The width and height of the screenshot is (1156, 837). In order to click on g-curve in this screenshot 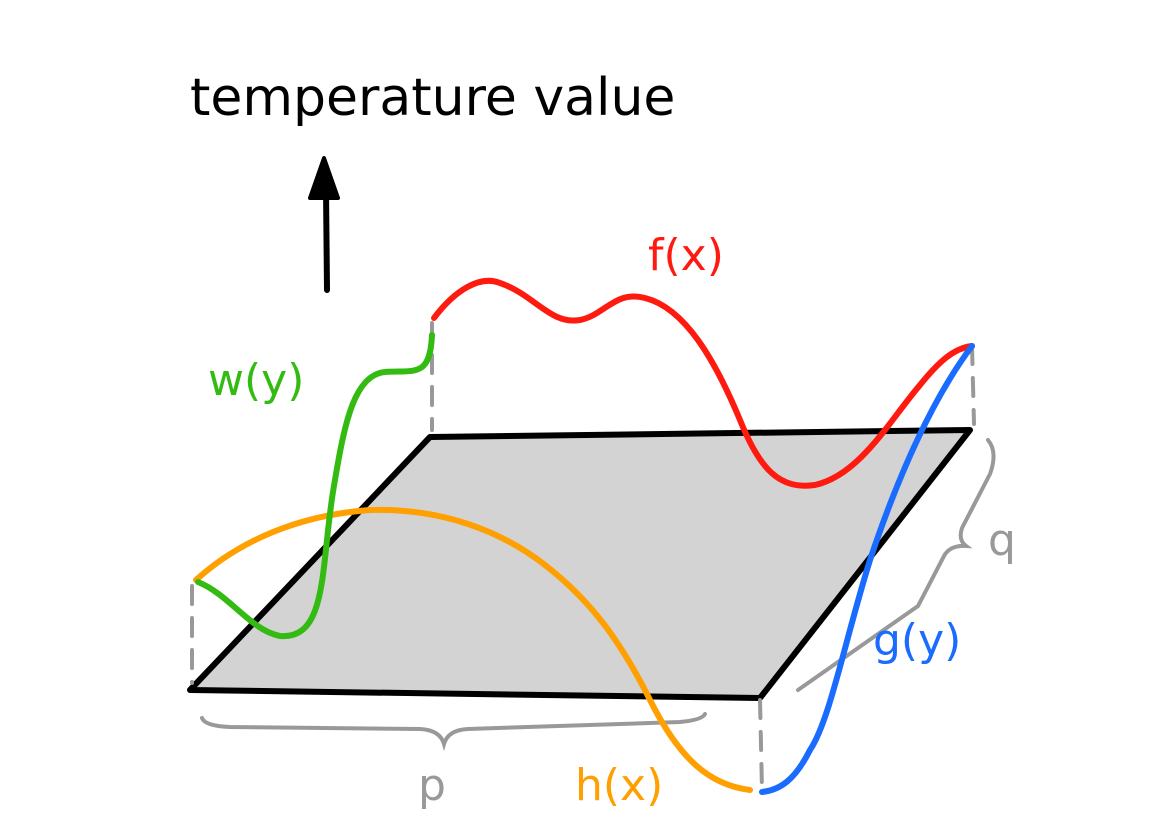, I will do `click(867, 569)`.